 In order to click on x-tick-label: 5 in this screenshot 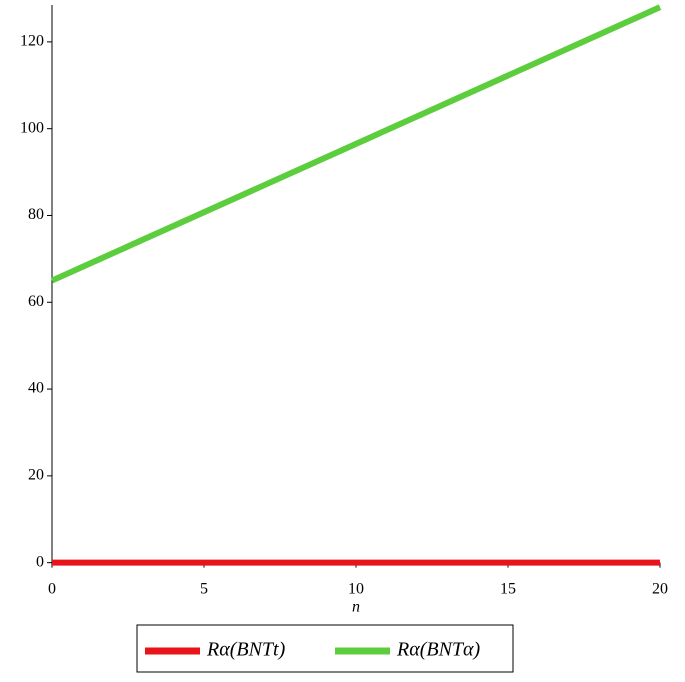, I will do `click(204, 589)`.